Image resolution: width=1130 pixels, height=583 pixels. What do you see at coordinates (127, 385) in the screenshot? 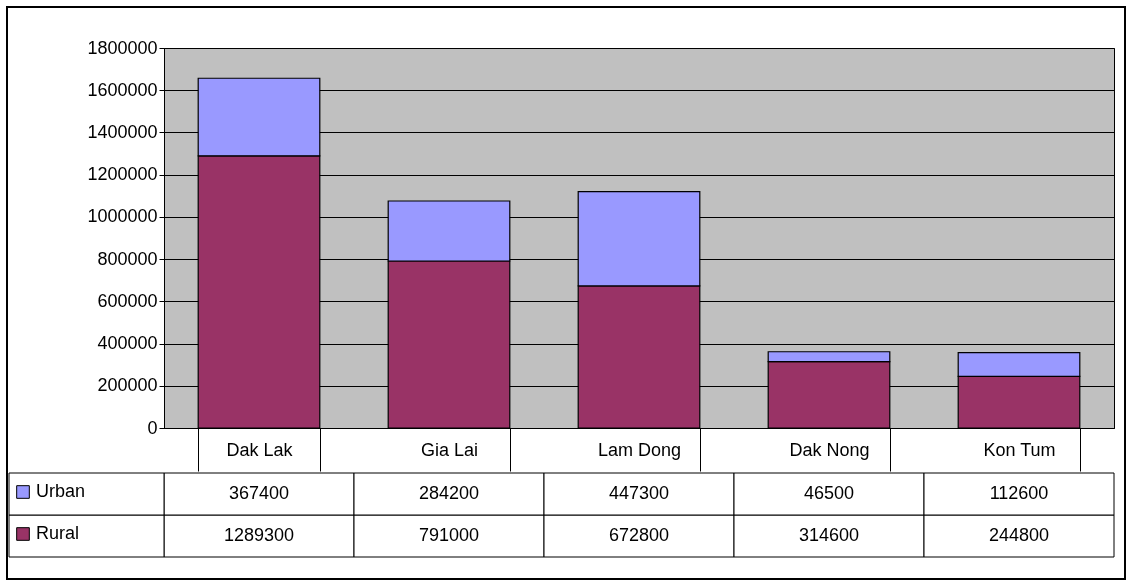
I see `y-tick-label: 200000` at bounding box center [127, 385].